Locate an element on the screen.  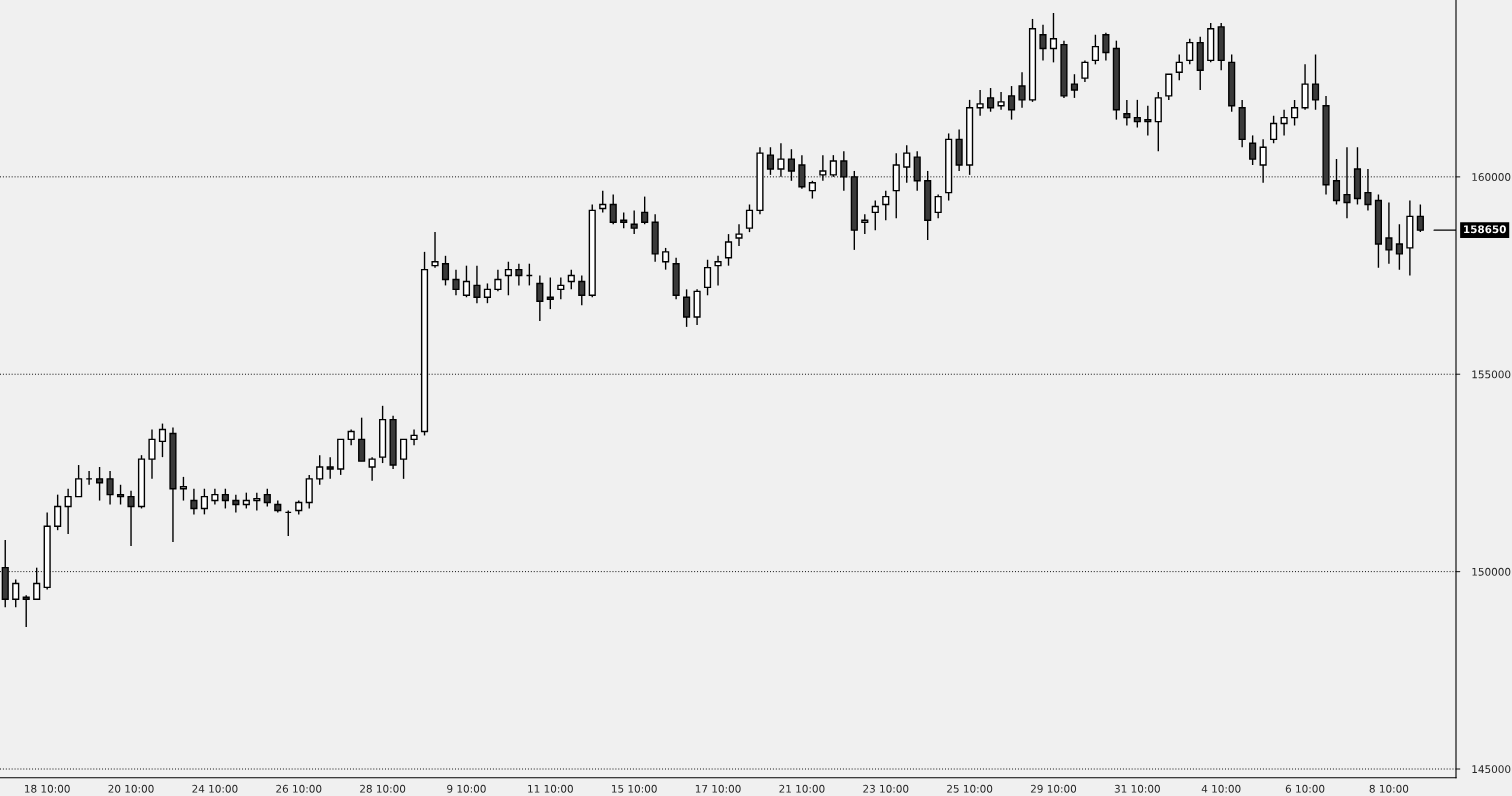
x-tick-label: 9 10:00 is located at coordinates (466, 788).